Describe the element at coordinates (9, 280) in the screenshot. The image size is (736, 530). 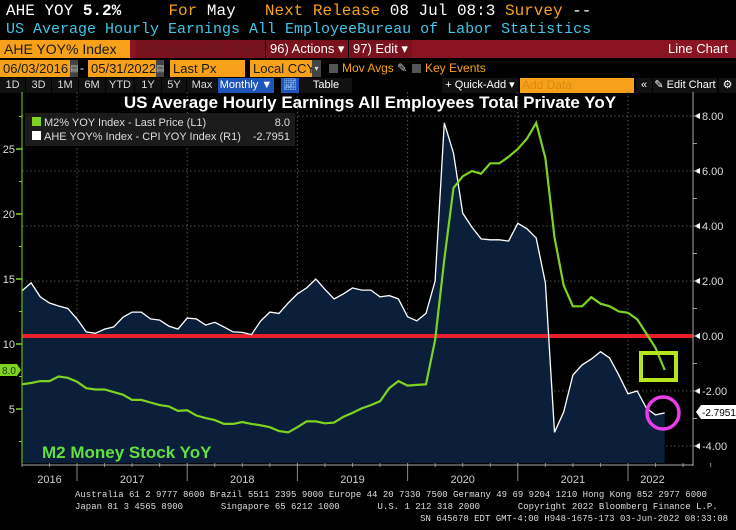
I see `left-axis-label: 15` at that location.